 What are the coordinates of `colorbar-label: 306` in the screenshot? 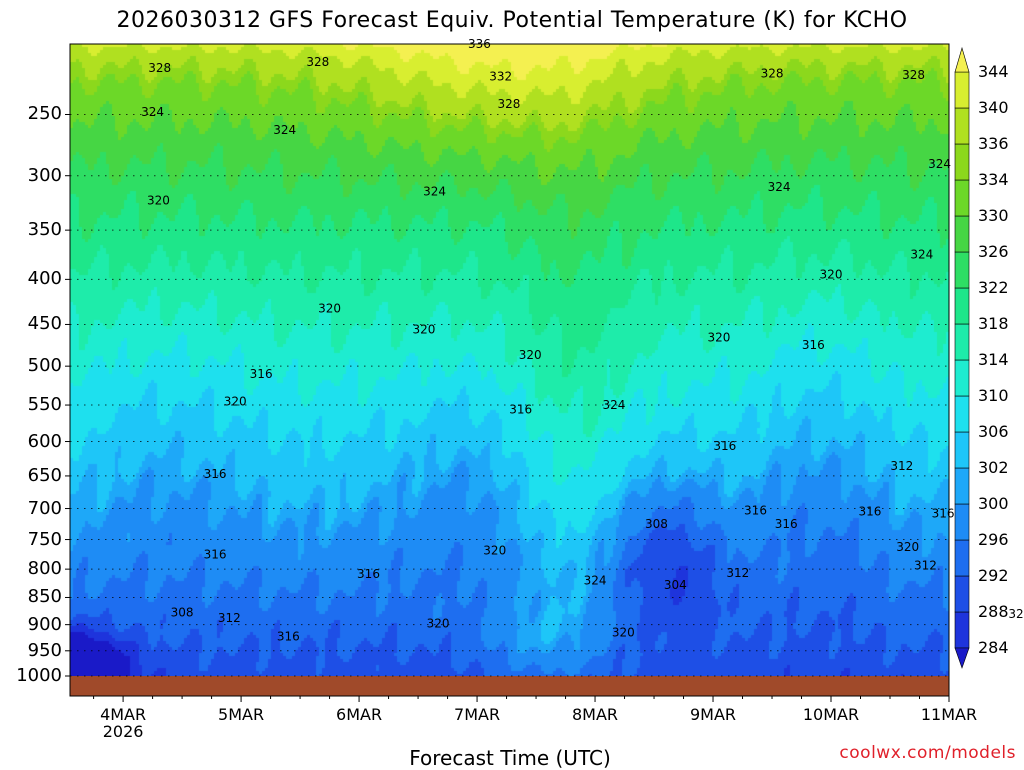 It's located at (993, 431).